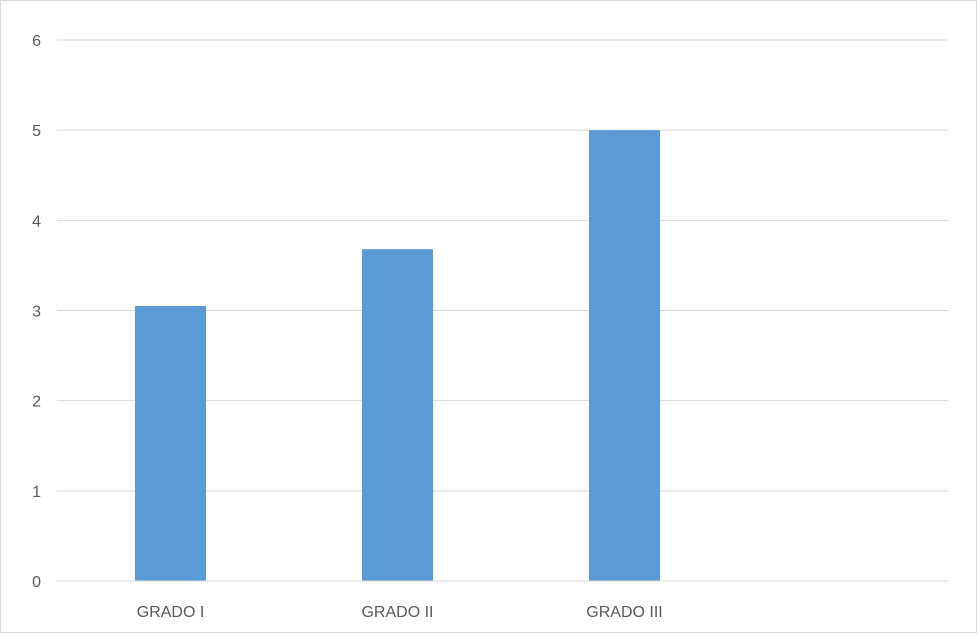  What do you see at coordinates (36, 41) in the screenshot?
I see `y-tick-label: 6` at bounding box center [36, 41].